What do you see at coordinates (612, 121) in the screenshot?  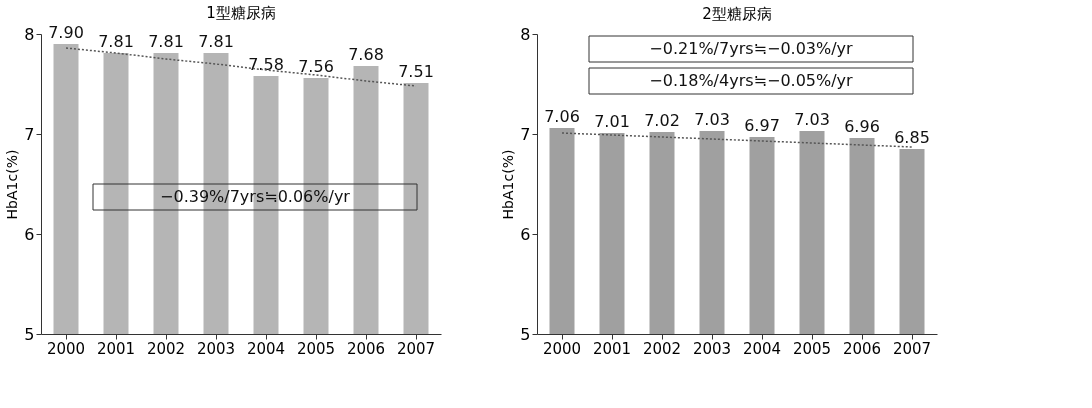 I see `data-label: 7.01` at bounding box center [612, 121].